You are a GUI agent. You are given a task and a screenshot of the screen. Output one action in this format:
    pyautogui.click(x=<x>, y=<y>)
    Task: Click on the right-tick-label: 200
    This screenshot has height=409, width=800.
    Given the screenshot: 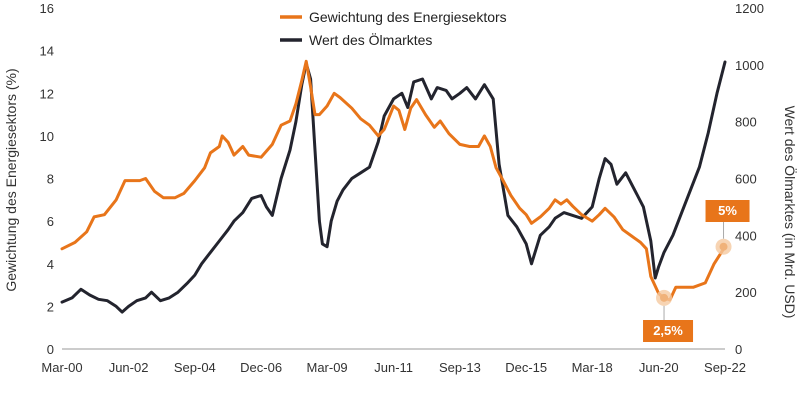 What is the action you would take?
    pyautogui.click(x=746, y=292)
    